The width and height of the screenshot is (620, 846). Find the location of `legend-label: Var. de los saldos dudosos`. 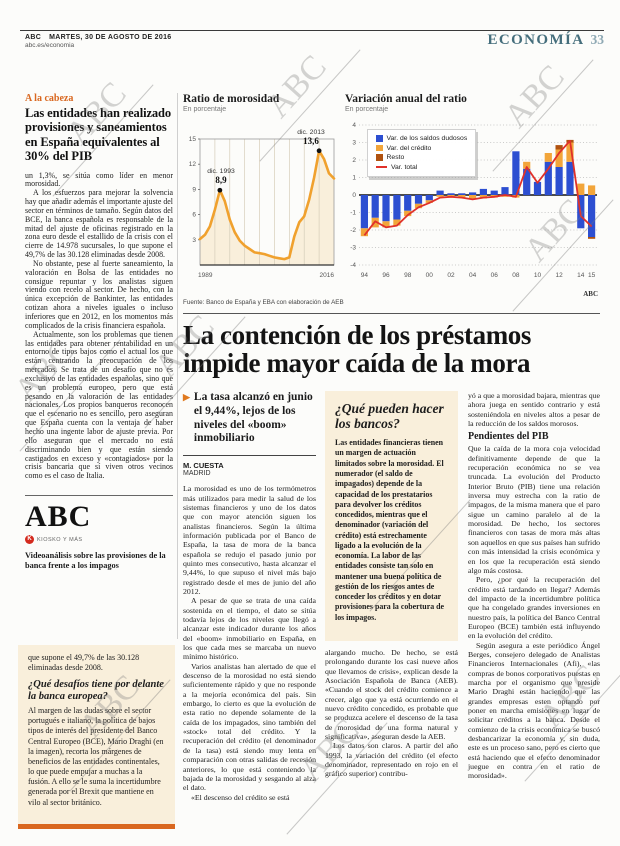

legend-label: Var. de los saldos dudosos is located at coordinates (427, 138).